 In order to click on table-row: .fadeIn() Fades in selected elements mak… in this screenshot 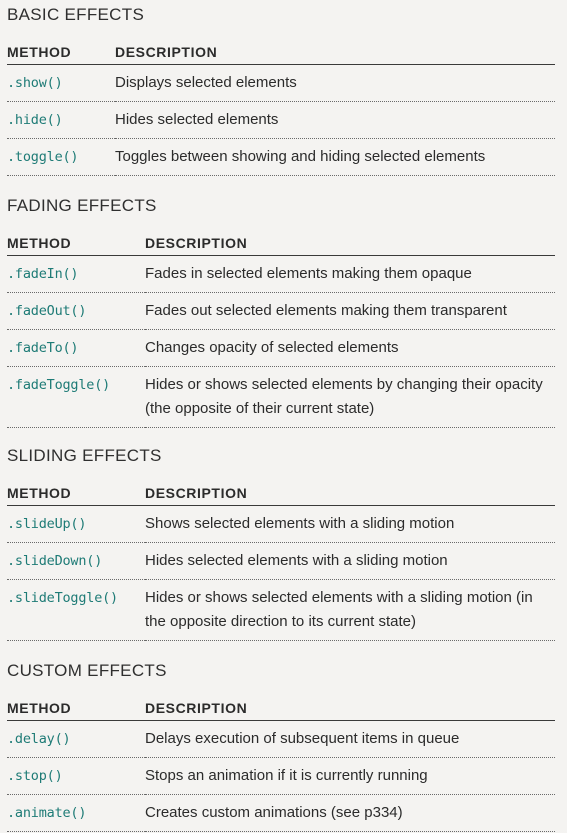, I will do `click(281, 274)`.